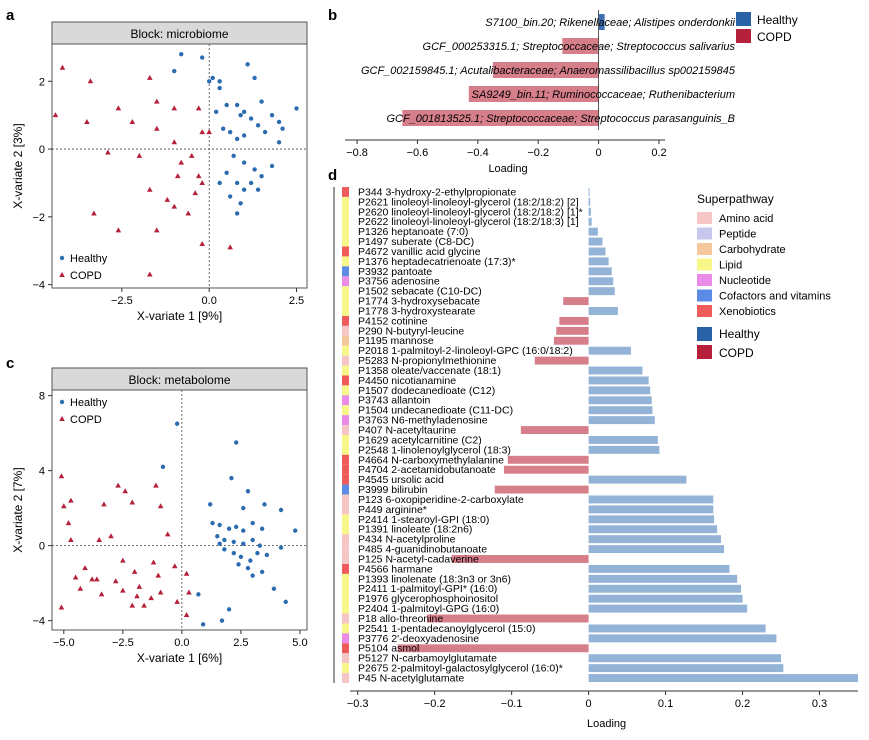 This screenshot has width=869, height=740. What do you see at coordinates (422, 550) in the screenshot?
I see `bar-label: P485 4-guanidinobutanoate` at bounding box center [422, 550].